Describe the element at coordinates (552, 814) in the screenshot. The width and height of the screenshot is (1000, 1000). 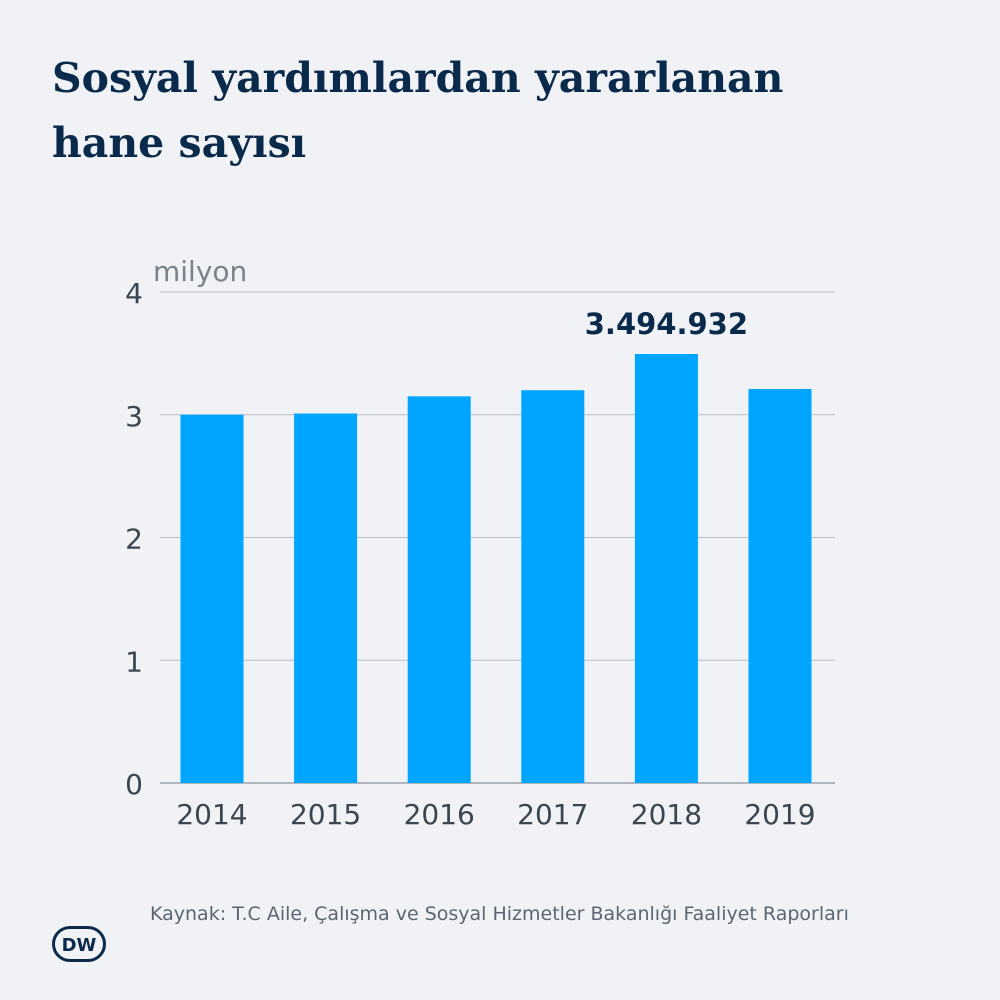
I see `x-tick-label: 2017` at that location.